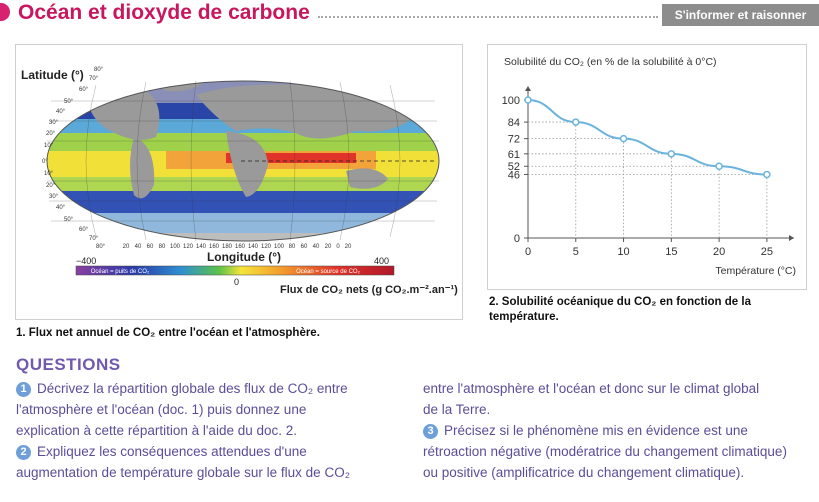  I want to click on title-divider, so click(488, 13).